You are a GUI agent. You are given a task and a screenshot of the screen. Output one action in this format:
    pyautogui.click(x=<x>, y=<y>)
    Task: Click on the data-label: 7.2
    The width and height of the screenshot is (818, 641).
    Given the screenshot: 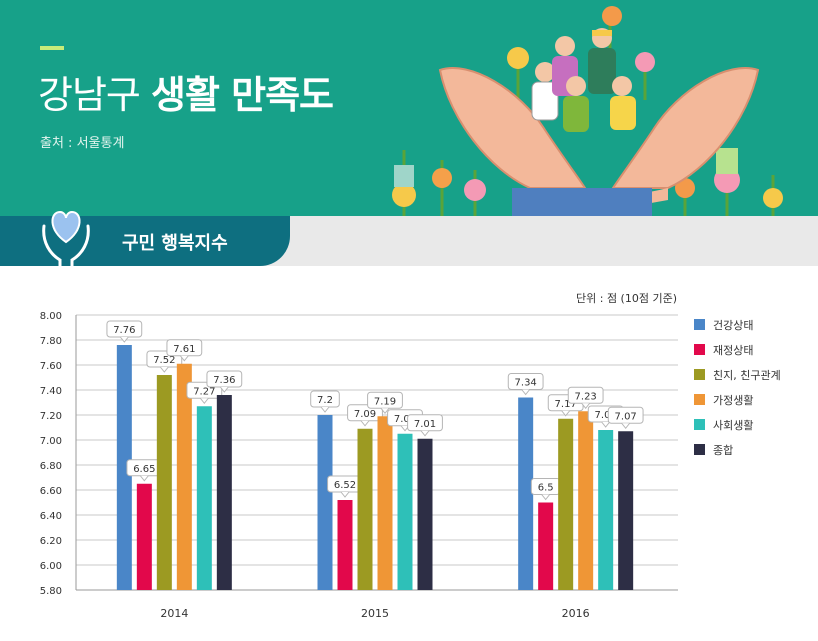 What is the action you would take?
    pyautogui.click(x=325, y=401)
    